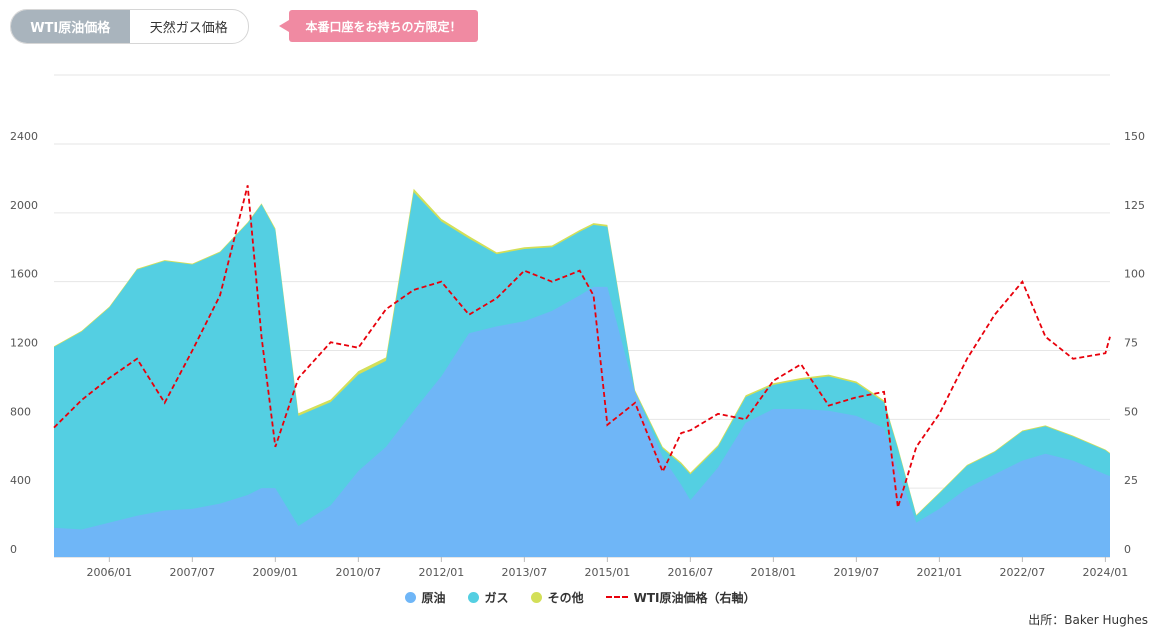 The image size is (1160, 636). Describe the element at coordinates (1127, 549) in the screenshot. I see `y-tick-label-right: 0` at that location.